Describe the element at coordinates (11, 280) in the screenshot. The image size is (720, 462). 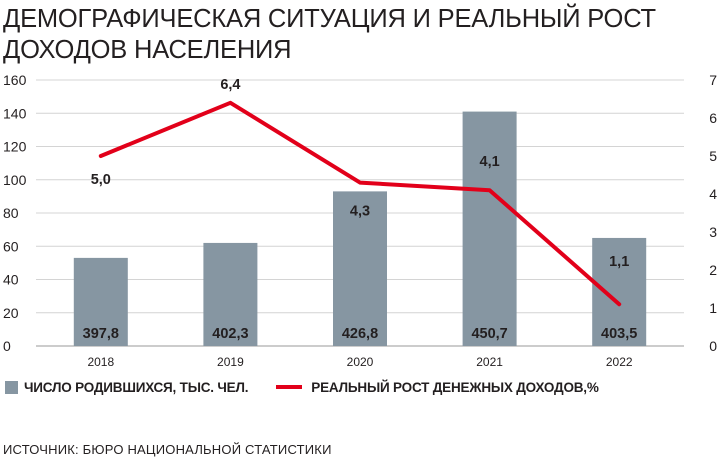
I see `left-tick-40: 40` at that location.